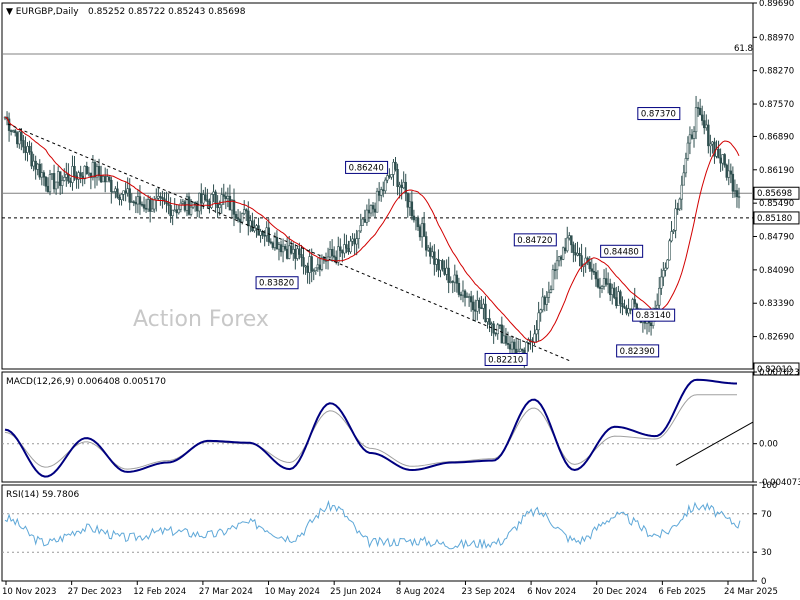 Image resolution: width=800 pixels, height=600 pixels. I want to click on macd-title: MACD(12,26,9) 0.006408 0.005170, so click(86, 382).